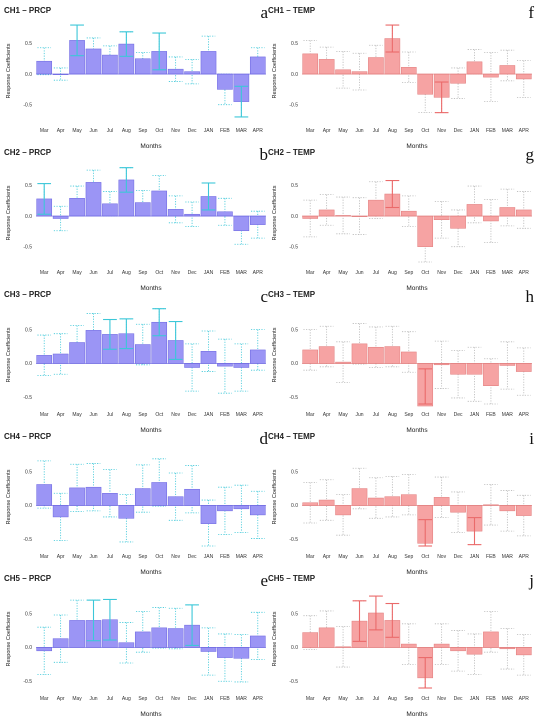 This screenshot has height=726, width=550. What do you see at coordinates (264, 154) in the screenshot?
I see `panel-letter: b` at bounding box center [264, 154].